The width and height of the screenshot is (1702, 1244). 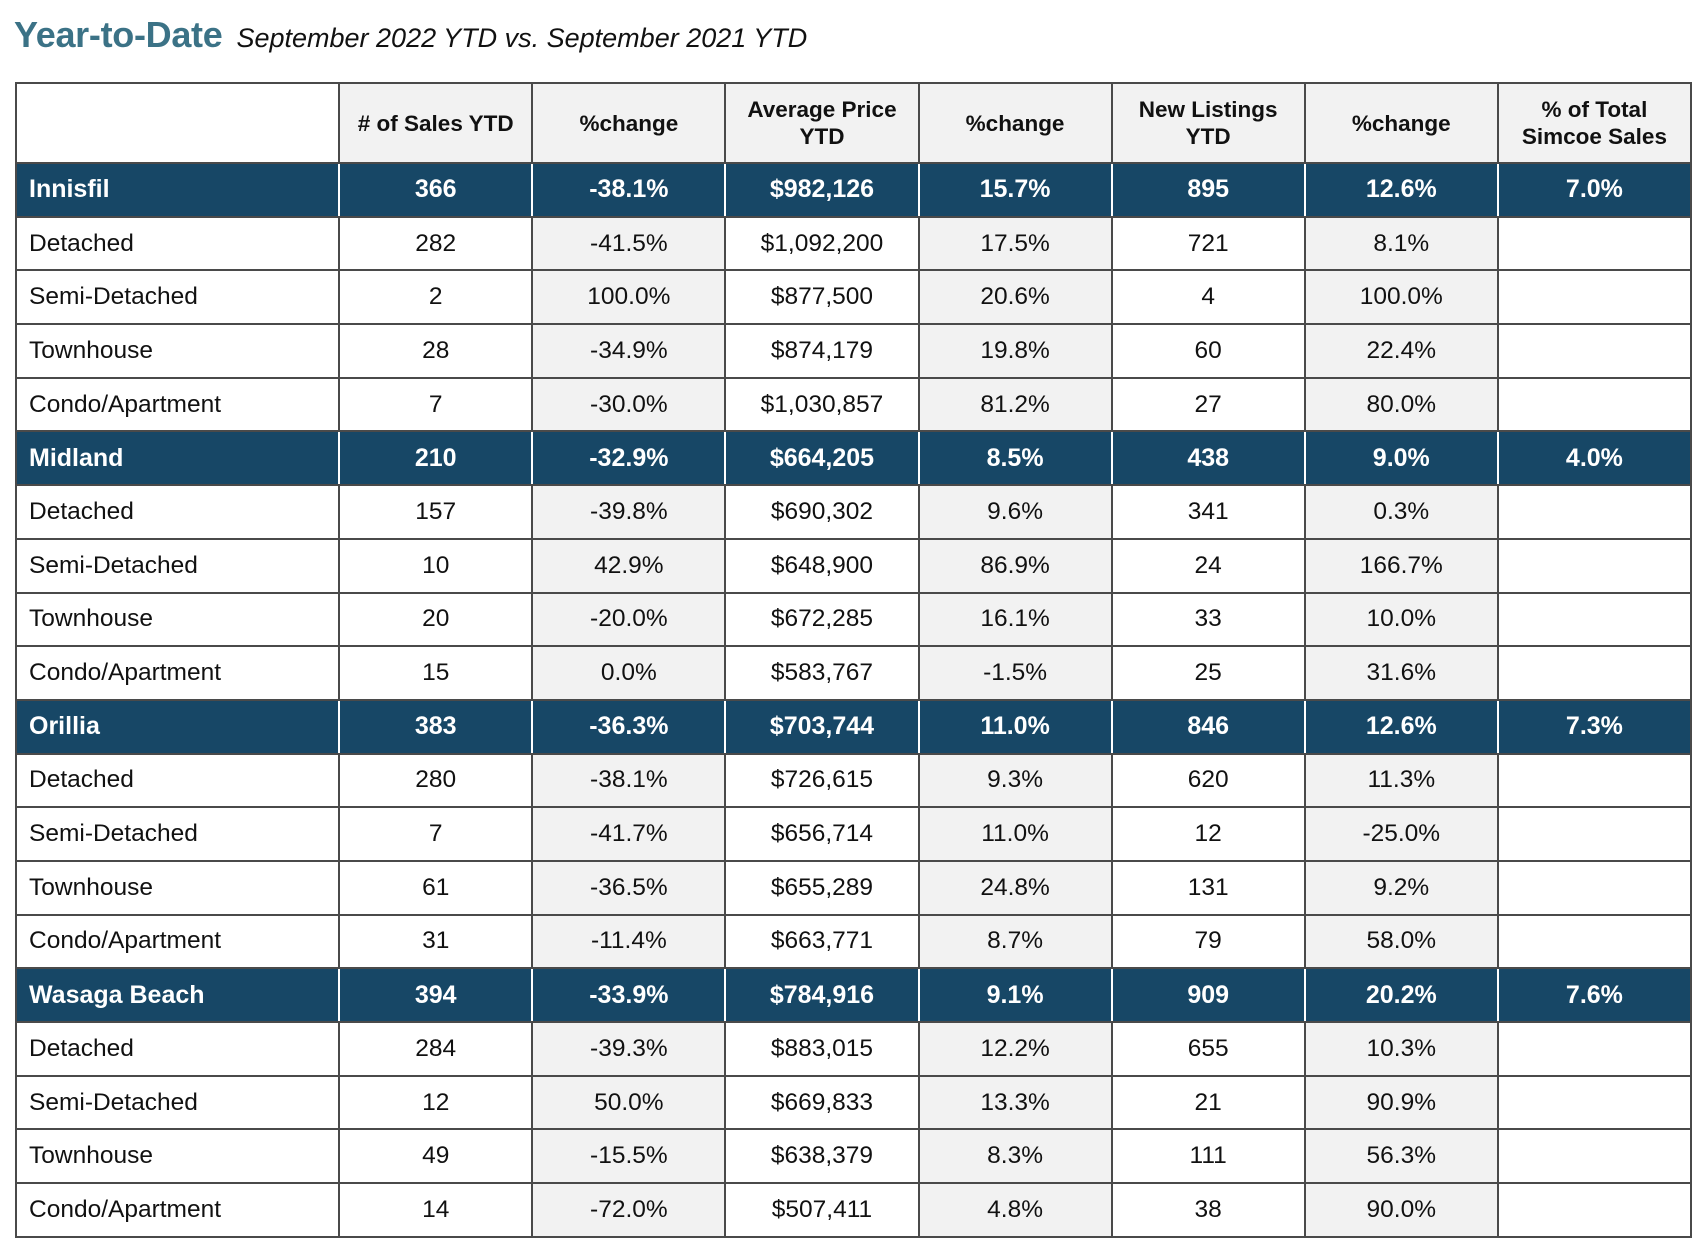 I want to click on price-change-cell: 8.7%, so click(x=1015, y=941).